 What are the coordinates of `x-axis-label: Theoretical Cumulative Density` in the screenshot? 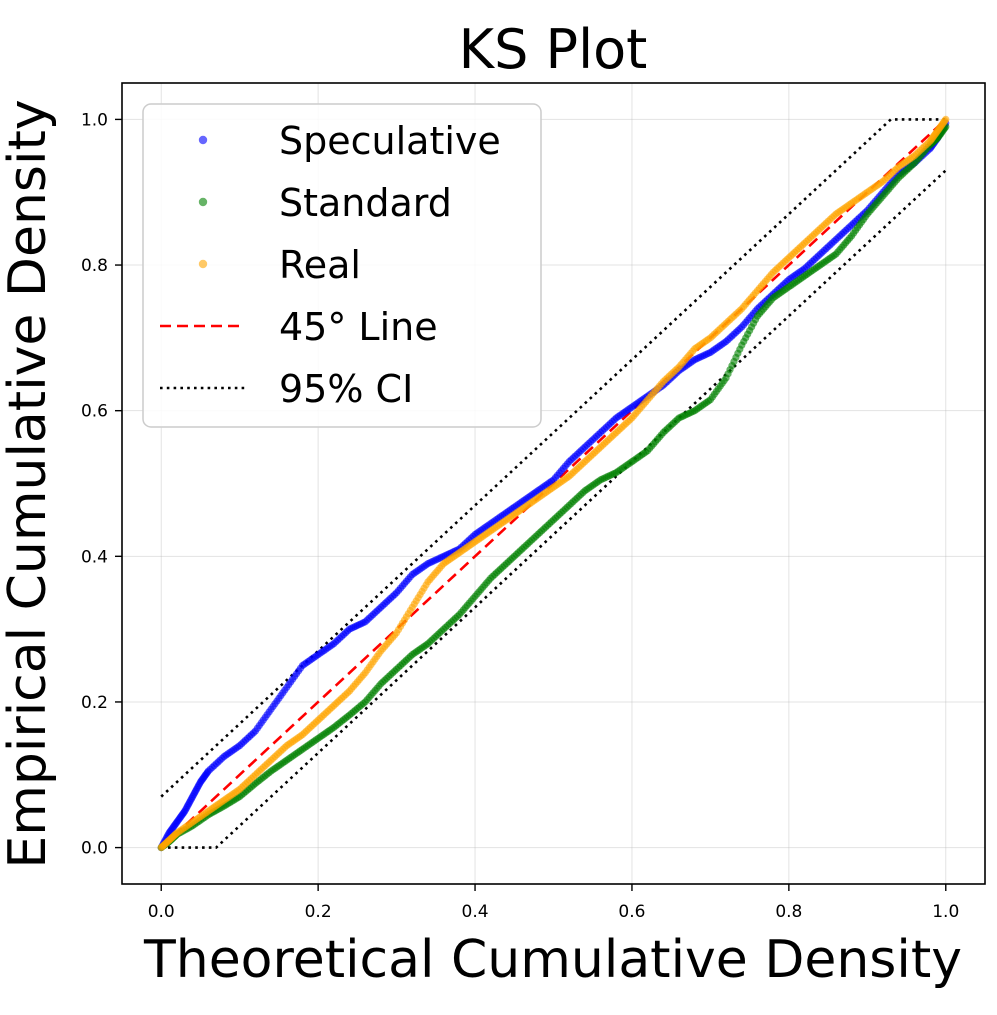 It's located at (552, 960).